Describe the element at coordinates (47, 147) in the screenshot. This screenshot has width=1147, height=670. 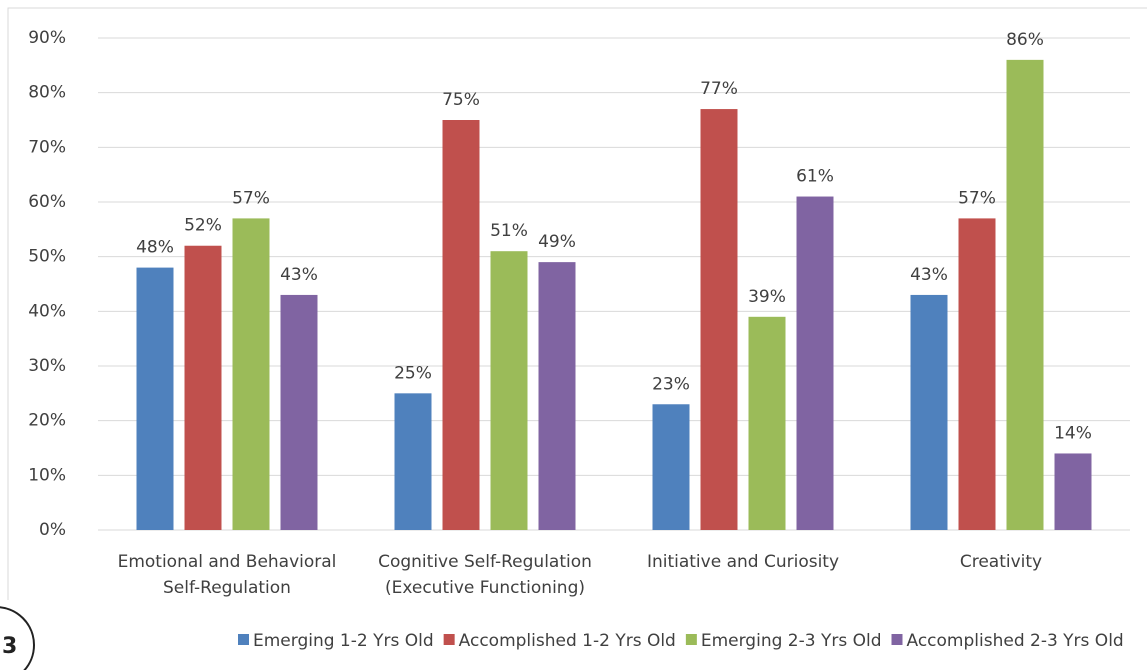
I see `y-tick-label: 70%` at that location.